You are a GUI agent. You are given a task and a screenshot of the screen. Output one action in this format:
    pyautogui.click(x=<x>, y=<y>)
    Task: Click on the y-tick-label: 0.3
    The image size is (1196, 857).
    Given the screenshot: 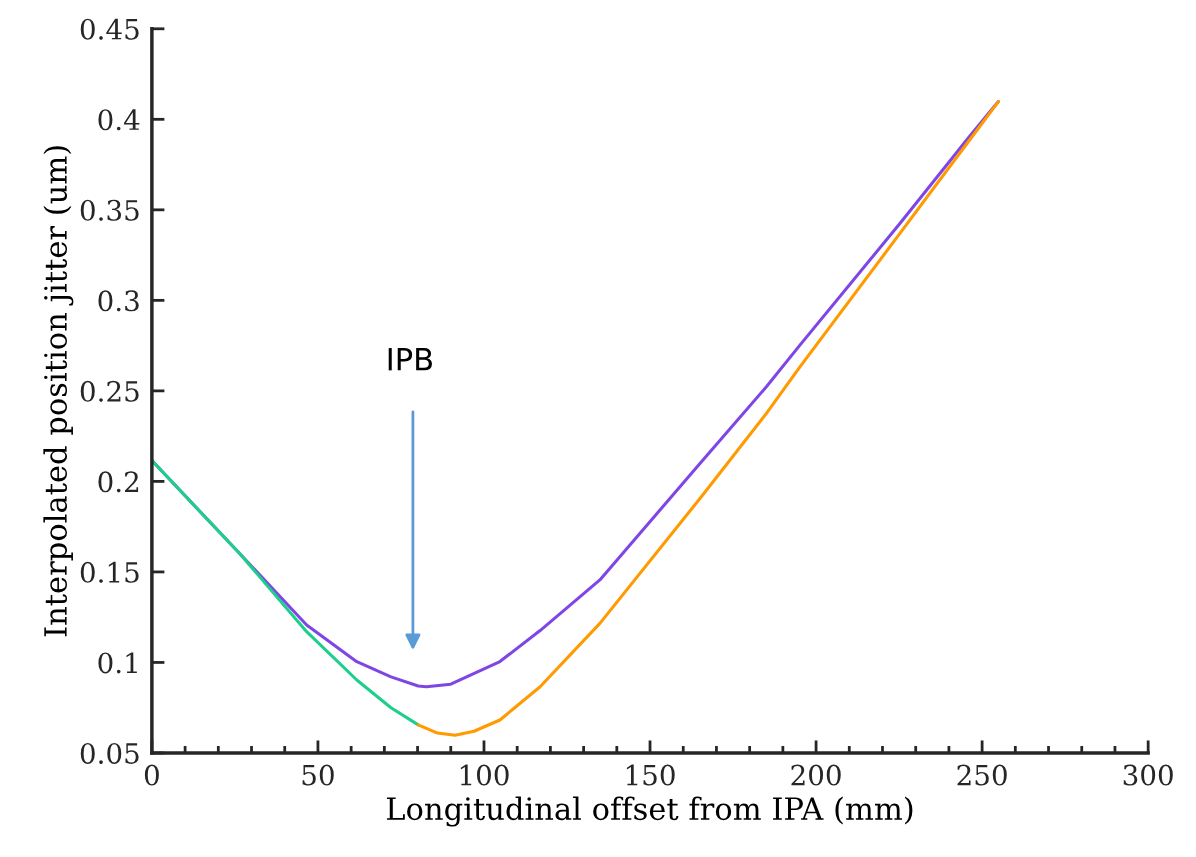 What is the action you would take?
    pyautogui.click(x=118, y=301)
    